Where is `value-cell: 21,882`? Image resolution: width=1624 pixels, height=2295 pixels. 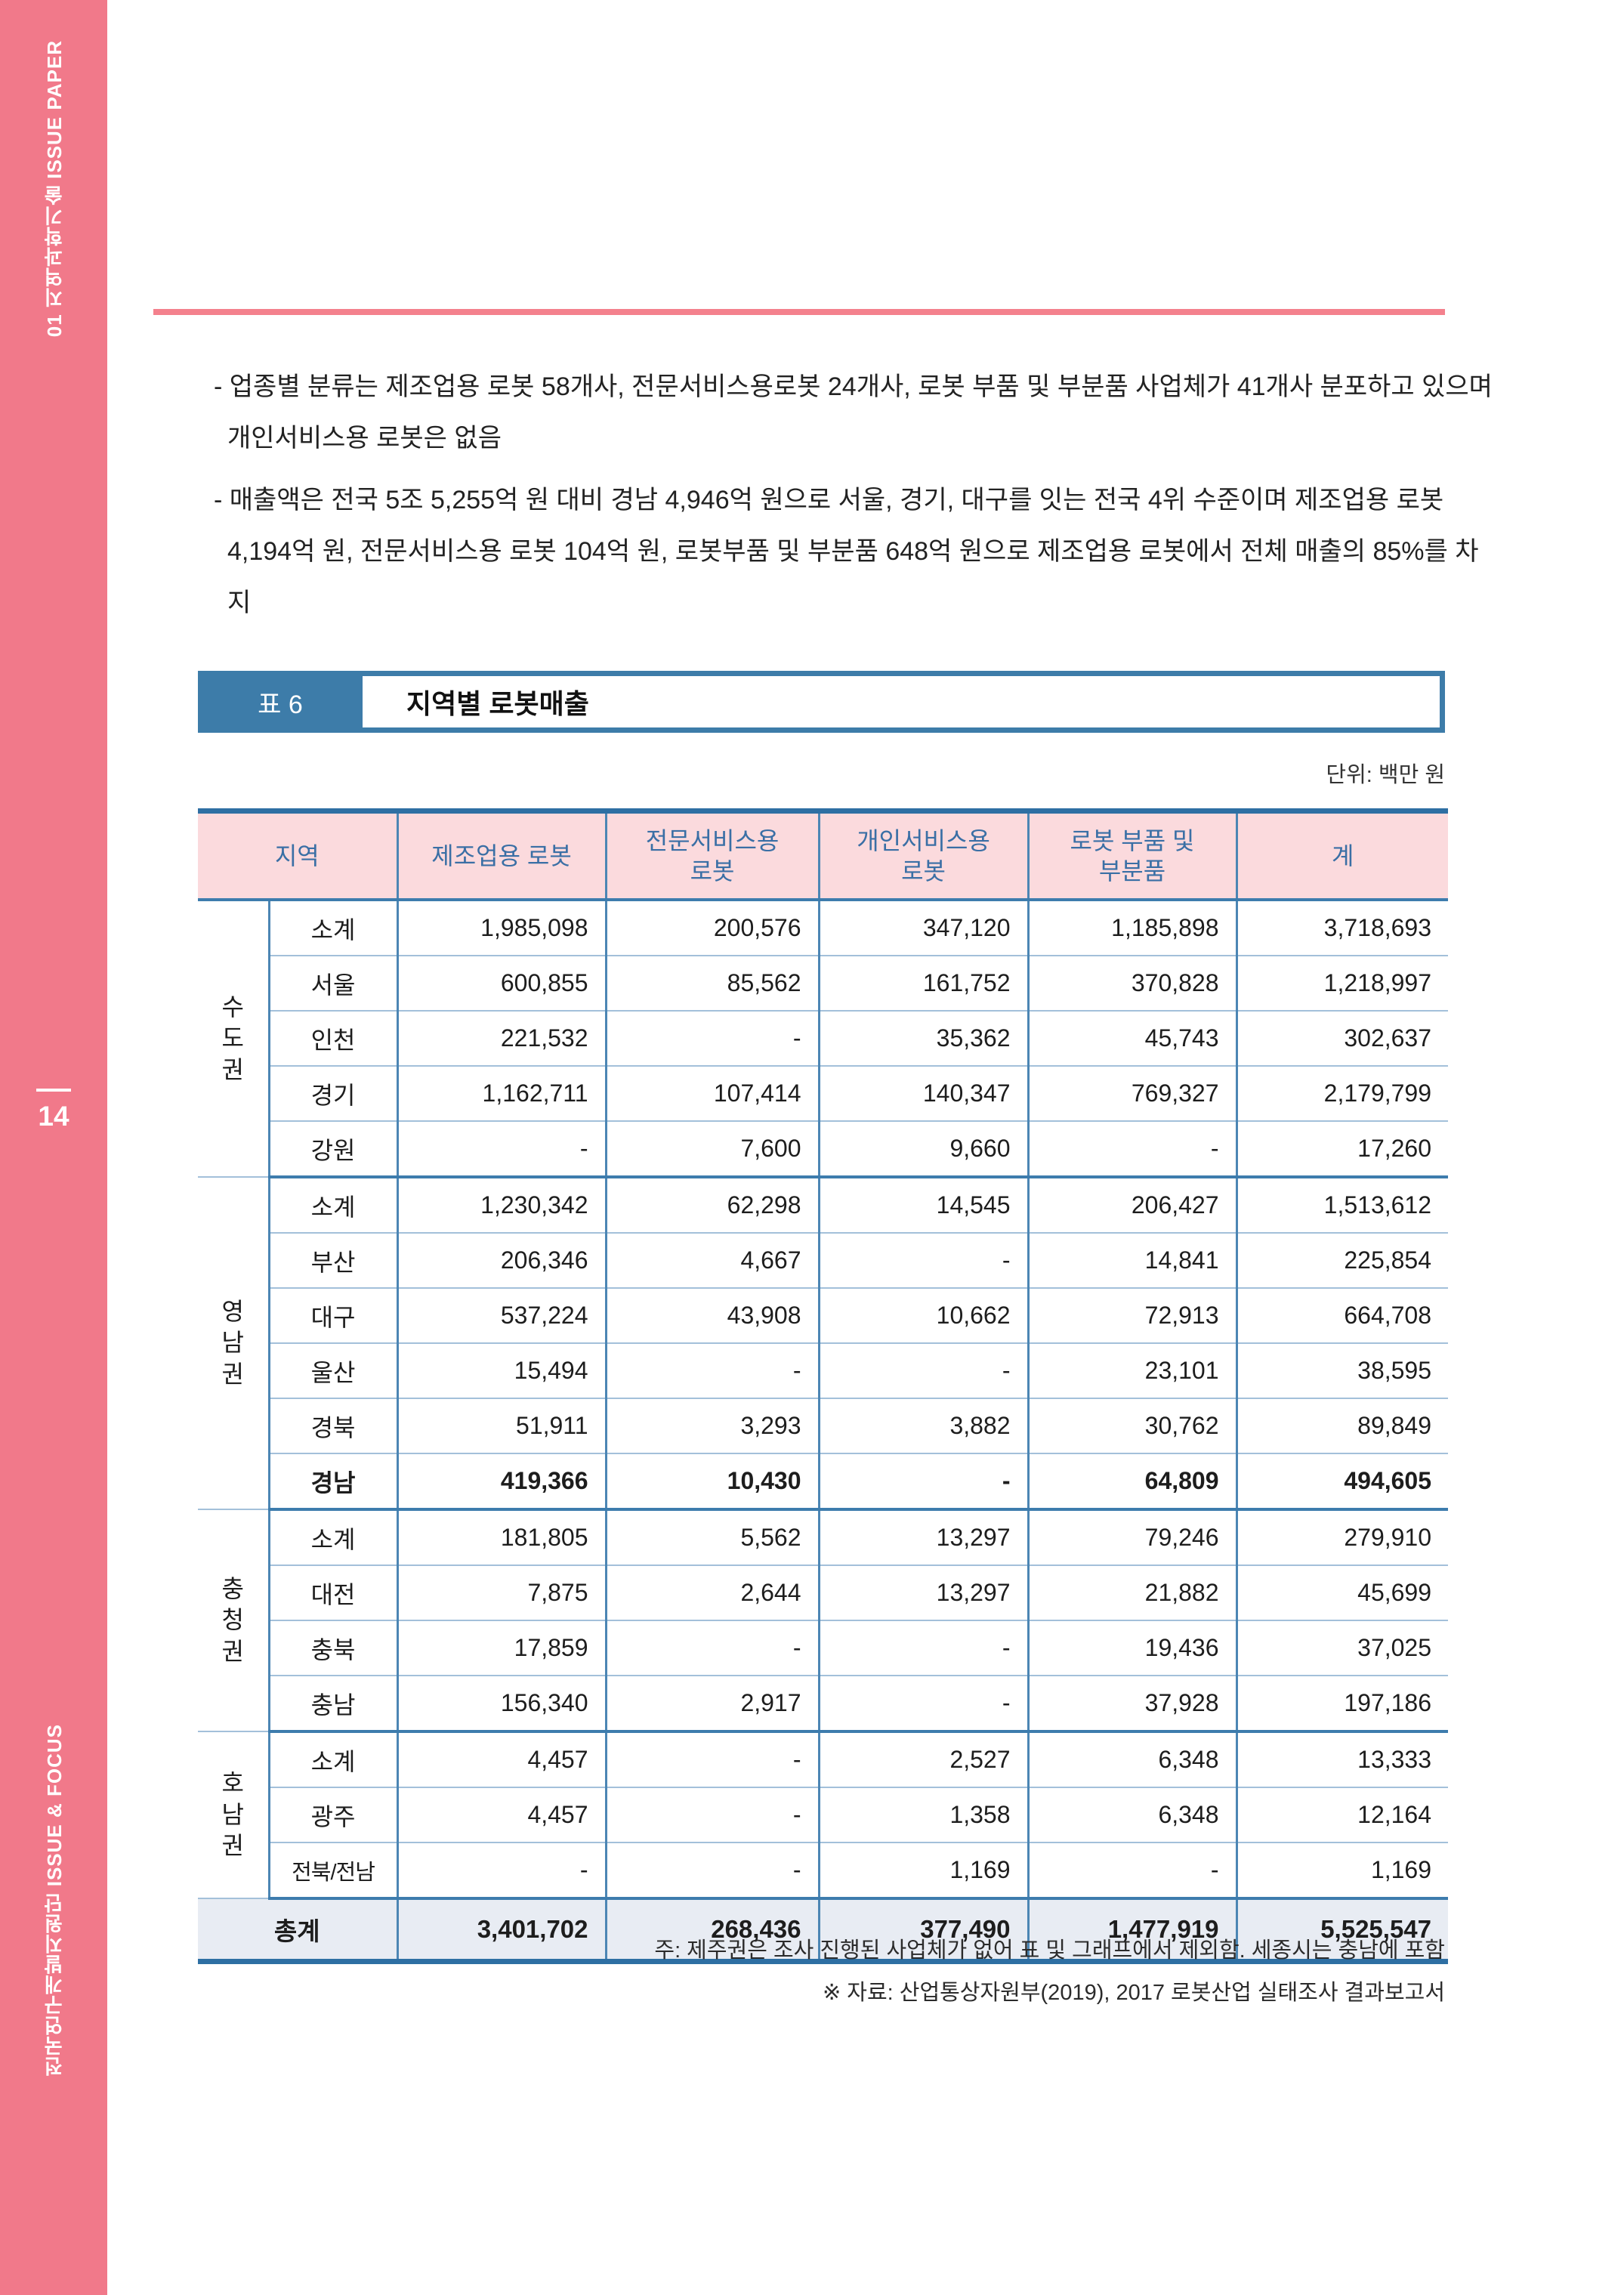
value-cell: 21,882 is located at coordinates (1132, 1593).